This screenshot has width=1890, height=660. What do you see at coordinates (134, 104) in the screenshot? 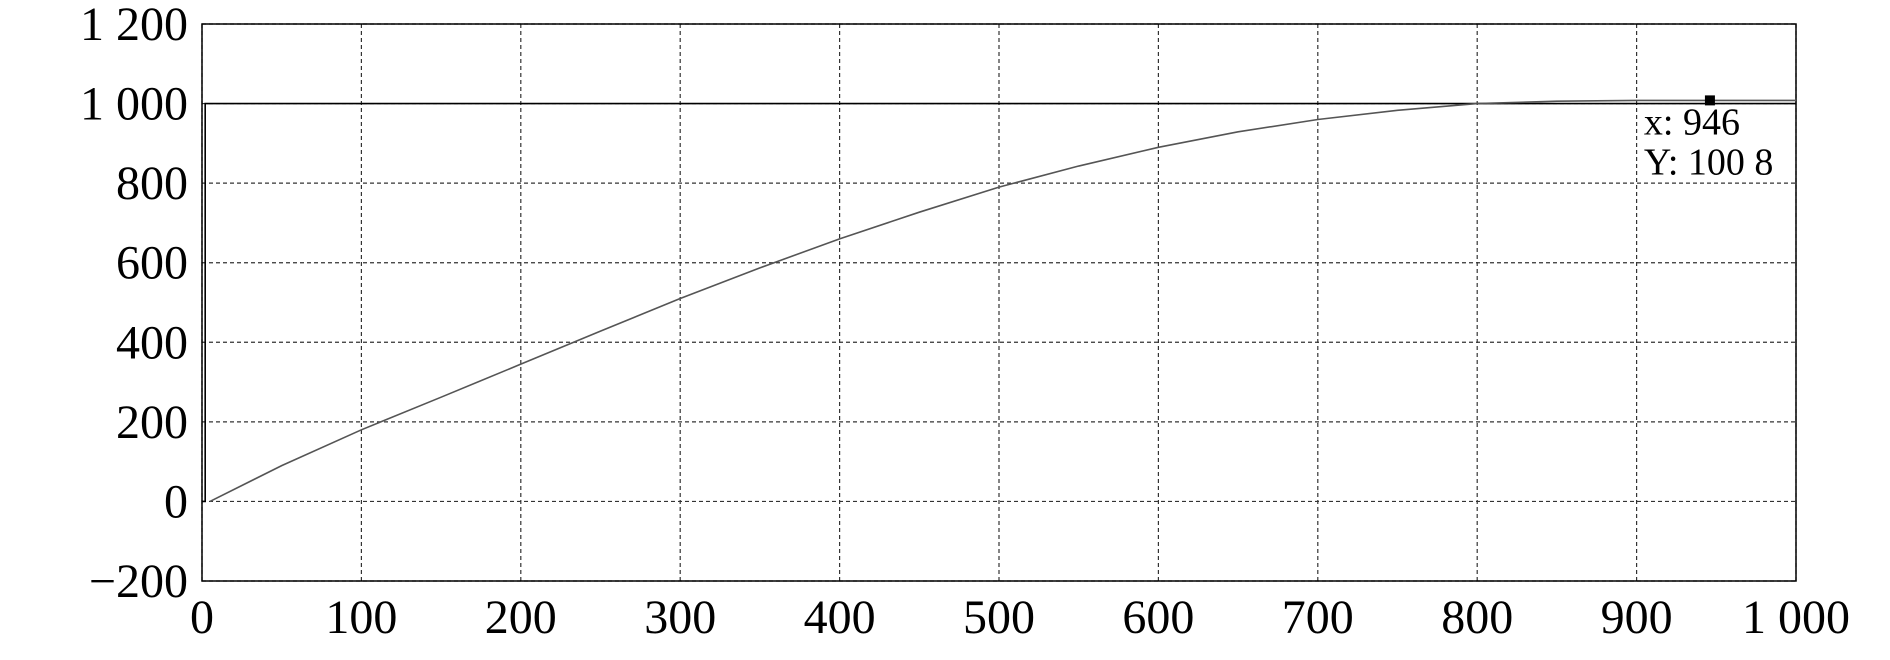
I see `y-tick-label: 1 000` at bounding box center [134, 104].